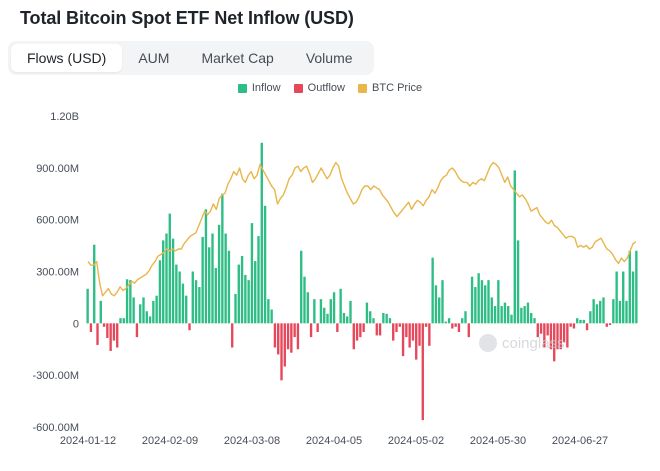 The image size is (660, 471). What do you see at coordinates (237, 58) in the screenshot?
I see `tab-market-cap: Market Cap` at bounding box center [237, 58].